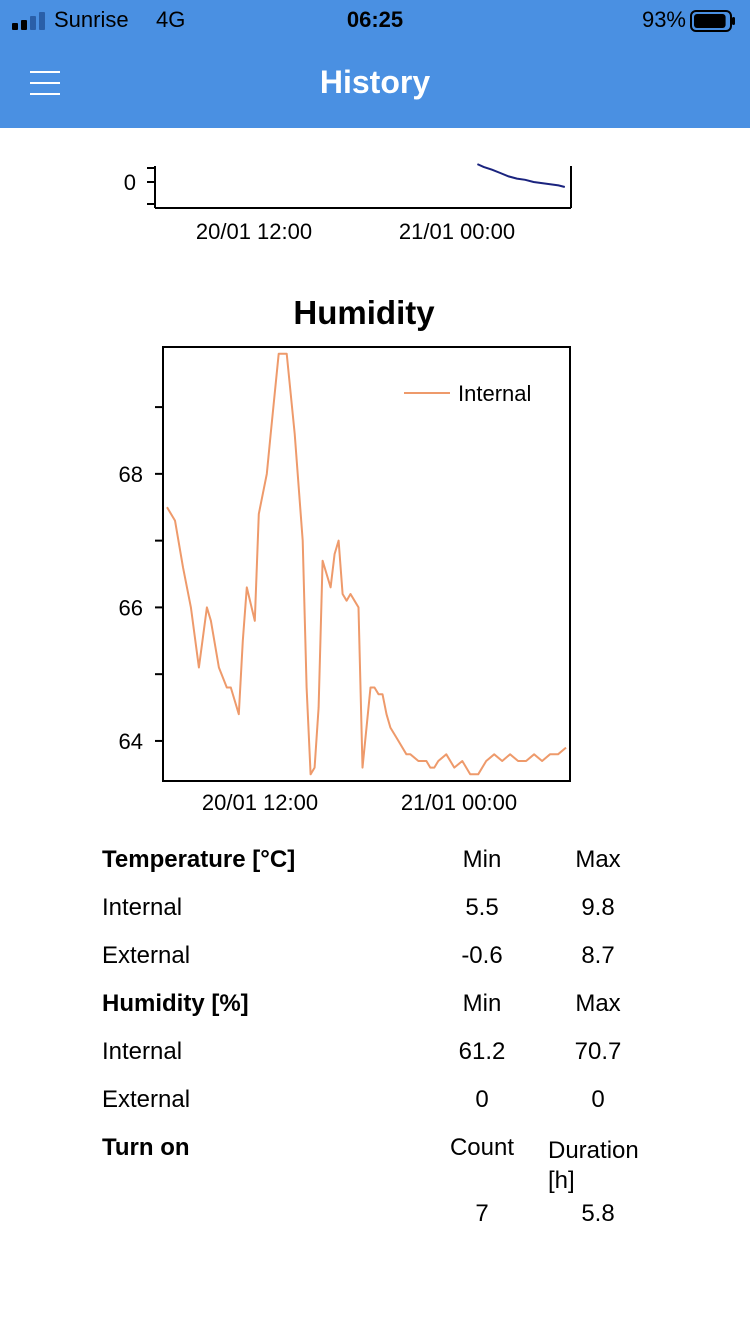  What do you see at coordinates (598, 955) in the screenshot?
I see `stats-row-col3: 8.7` at bounding box center [598, 955].